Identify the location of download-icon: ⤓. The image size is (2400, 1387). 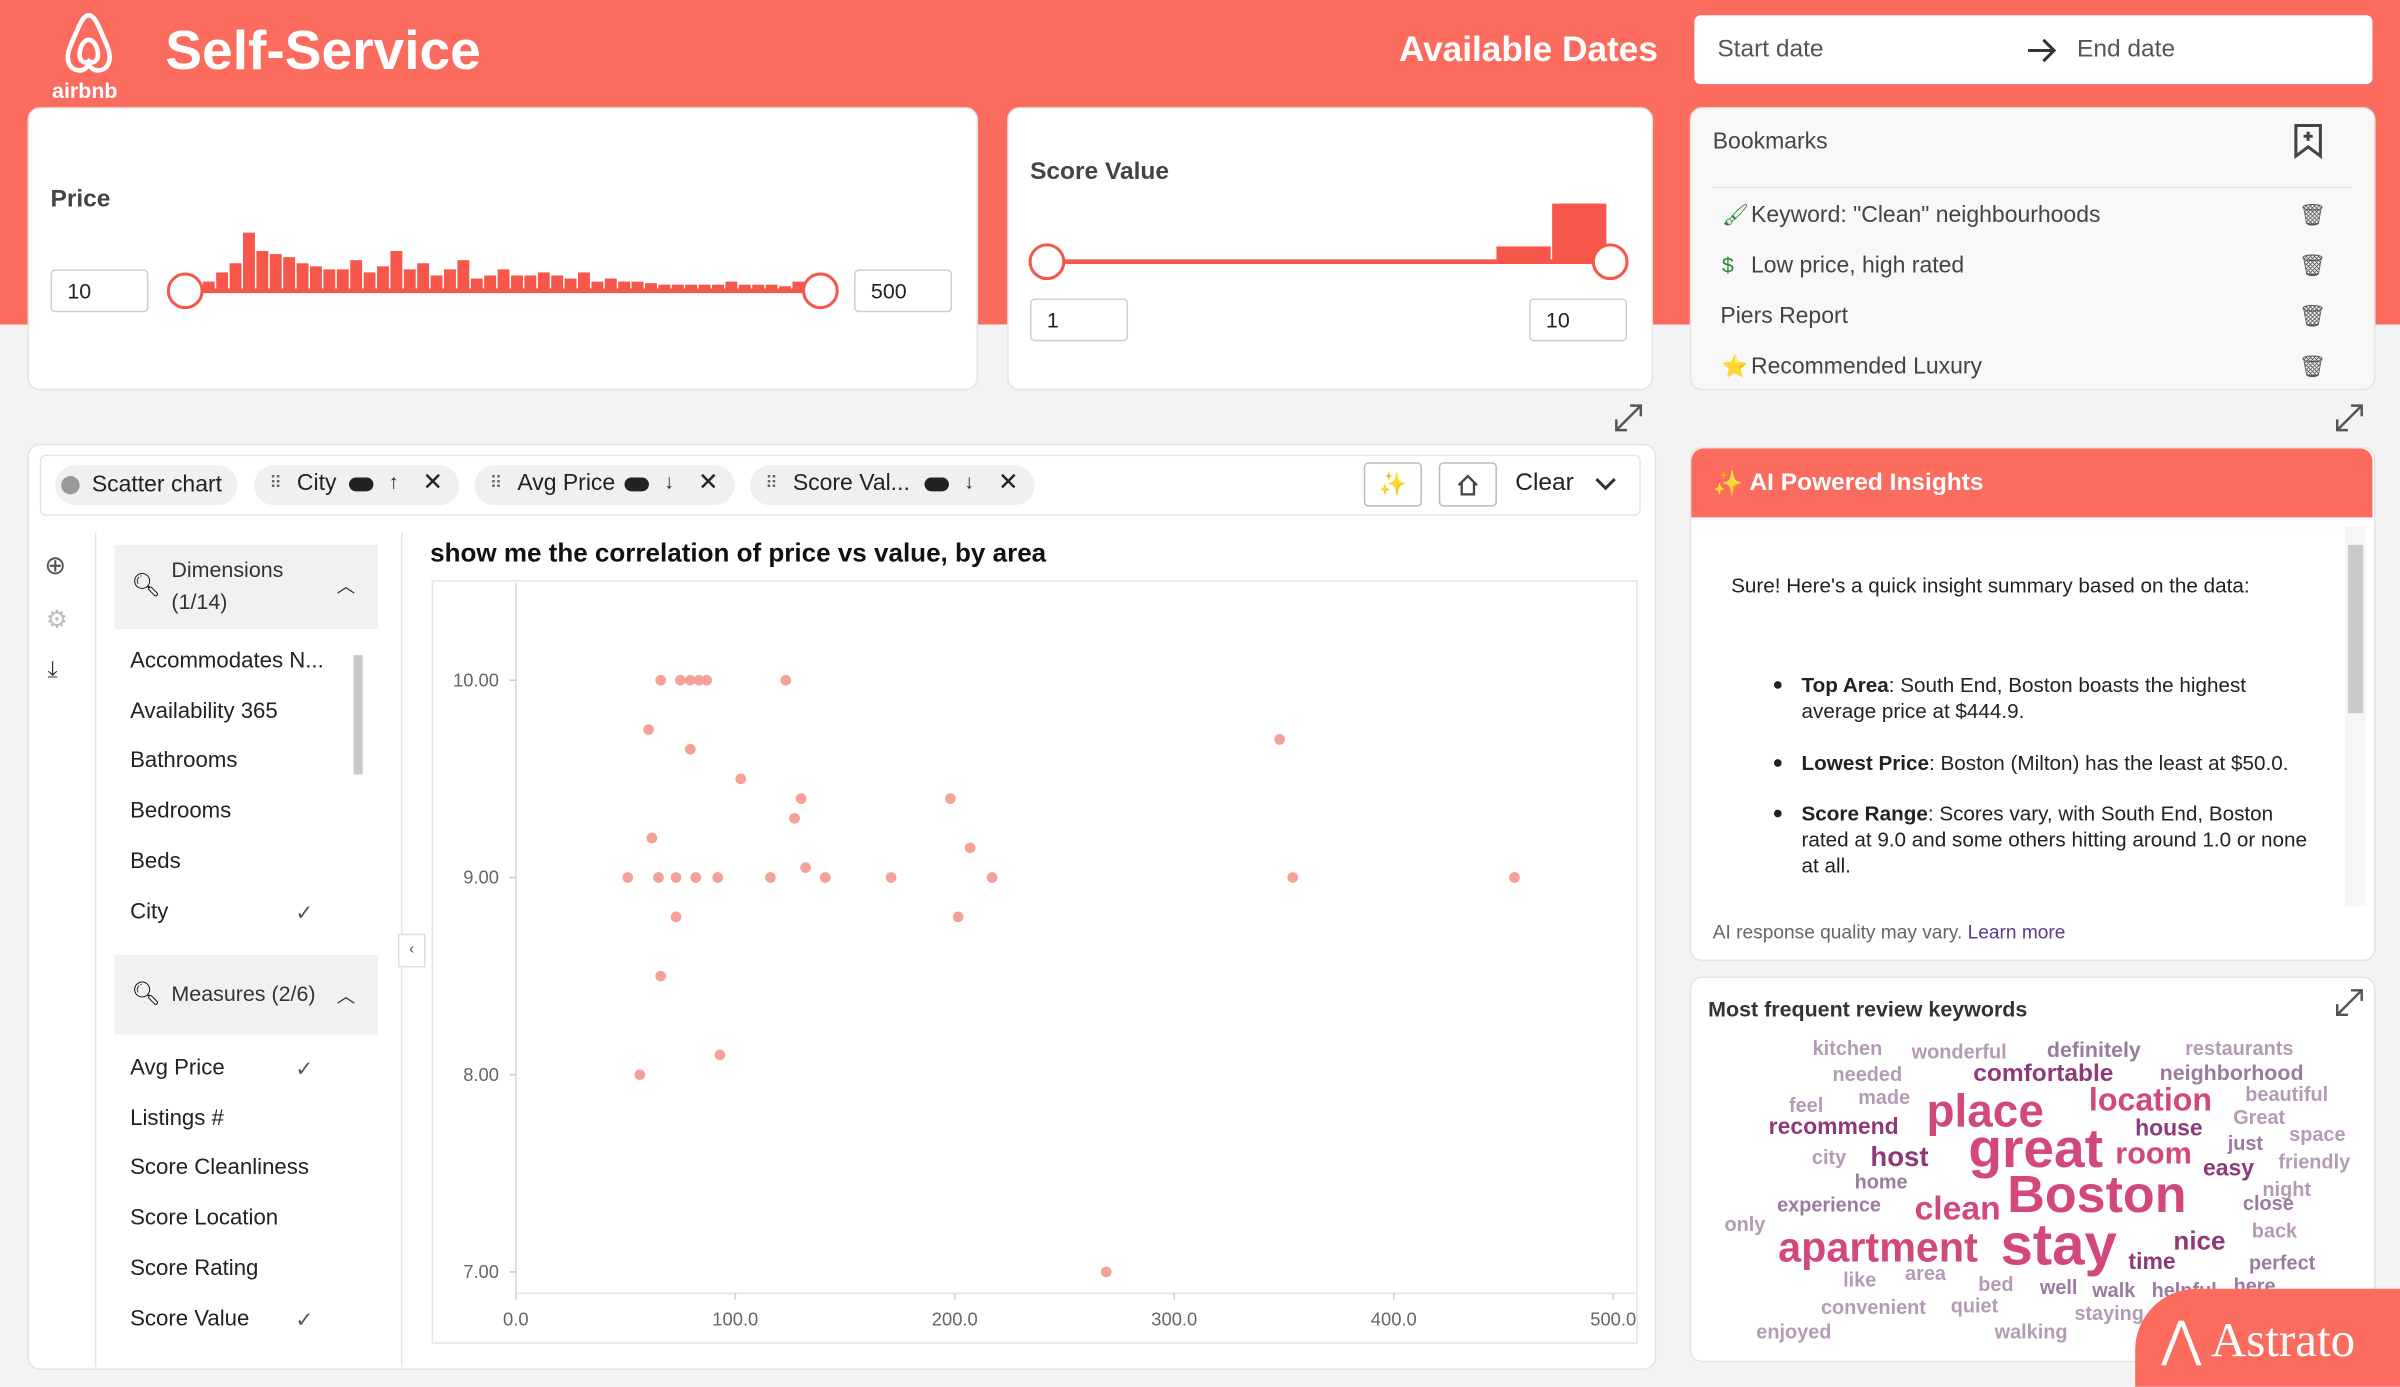
(52, 669).